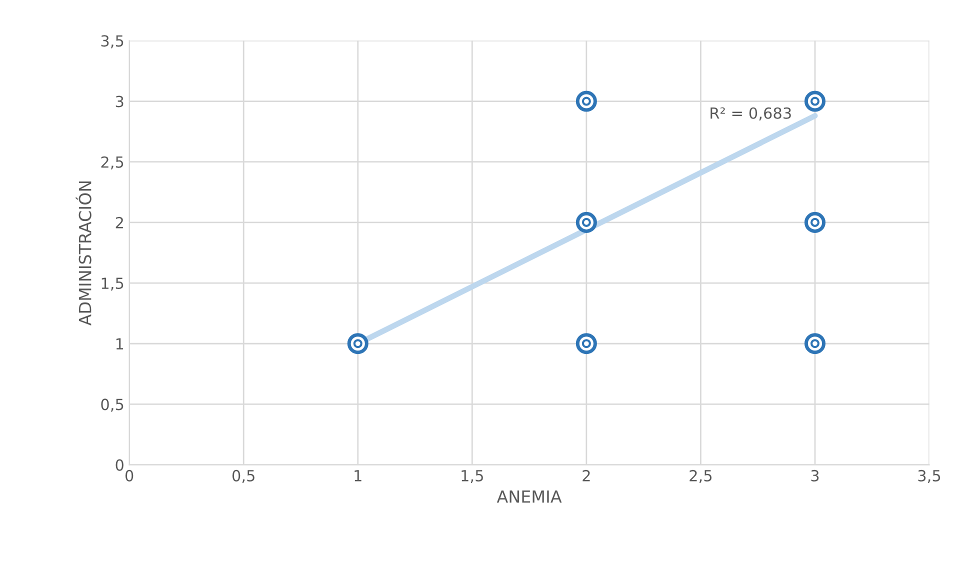 The image size is (958, 581). Describe the element at coordinates (119, 222) in the screenshot. I see `y-tick-label: 2` at that location.